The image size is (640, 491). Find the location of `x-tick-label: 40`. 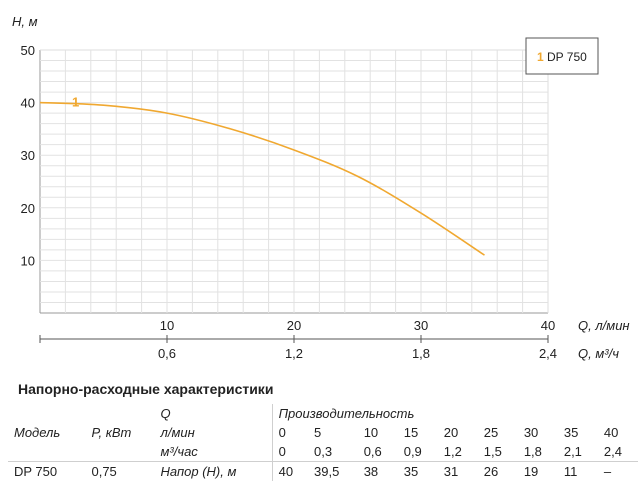

x-tick-label: 40 is located at coordinates (548, 325).